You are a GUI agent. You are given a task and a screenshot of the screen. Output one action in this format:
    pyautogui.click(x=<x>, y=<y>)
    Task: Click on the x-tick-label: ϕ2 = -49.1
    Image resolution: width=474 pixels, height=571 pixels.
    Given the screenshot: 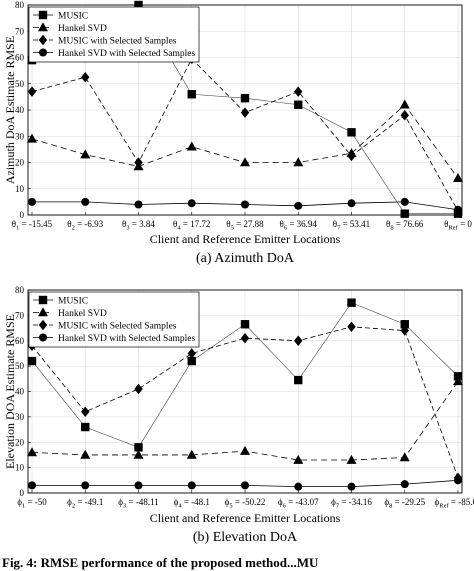 What is the action you would take?
    pyautogui.click(x=85, y=503)
    